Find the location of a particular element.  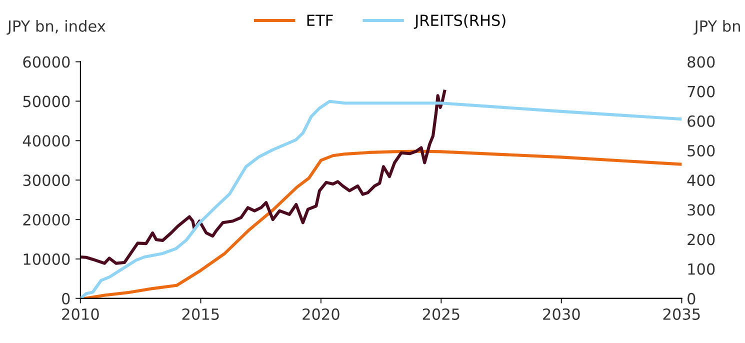

y2-axis-title: JPY bn is located at coordinates (717, 27).